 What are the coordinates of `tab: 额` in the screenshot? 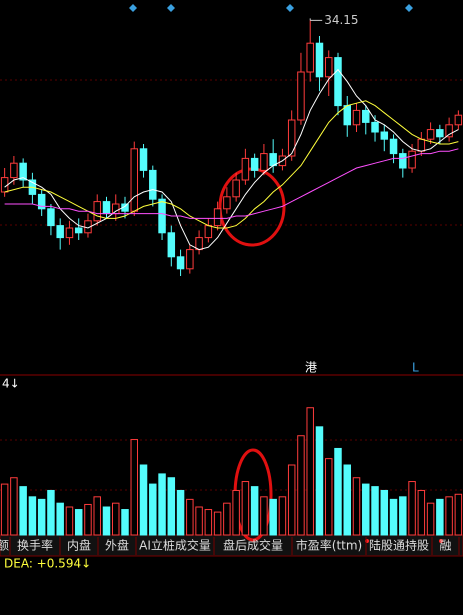 It's located at (4, 546).